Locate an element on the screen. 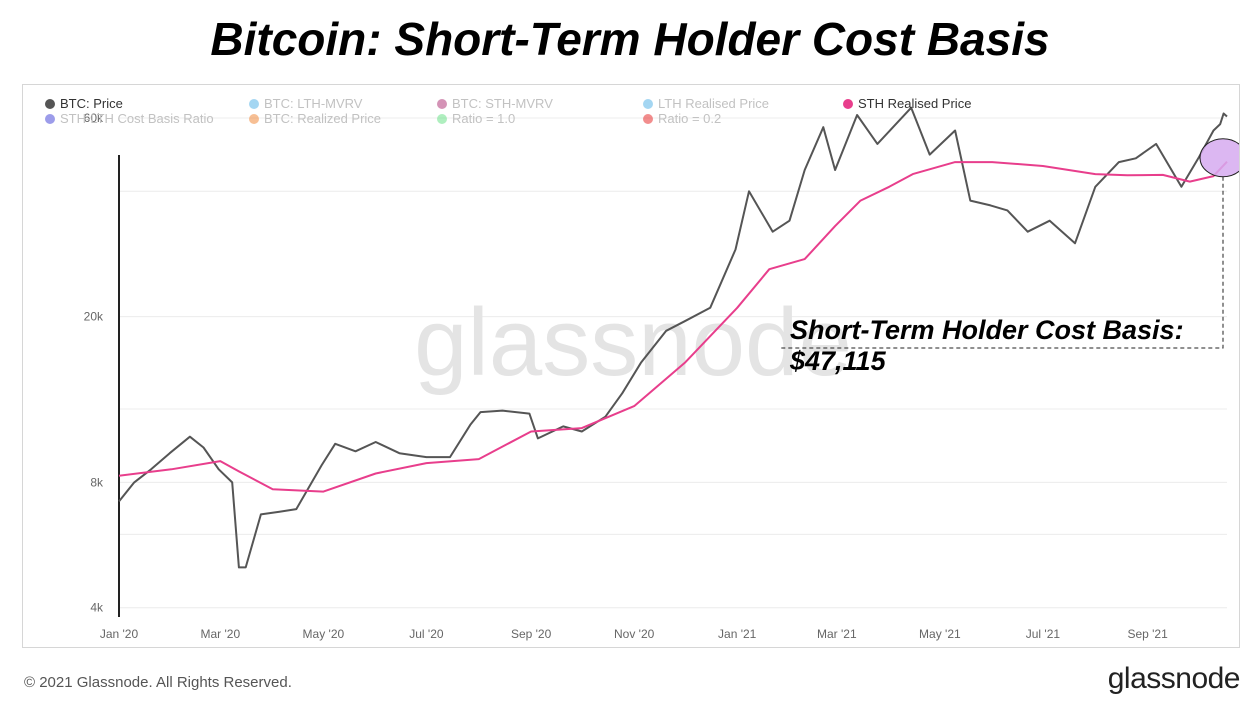  legend-item: BTC: STH-MVRV is located at coordinates (495, 103).